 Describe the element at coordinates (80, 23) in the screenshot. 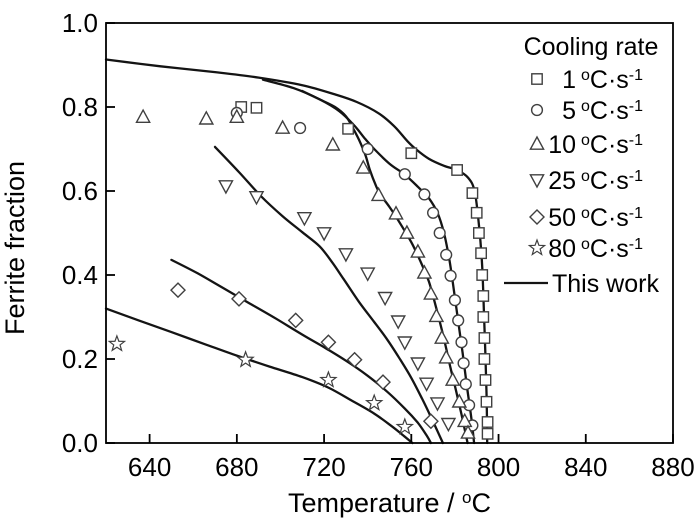

I see `y-tick-label: 1.0` at that location.